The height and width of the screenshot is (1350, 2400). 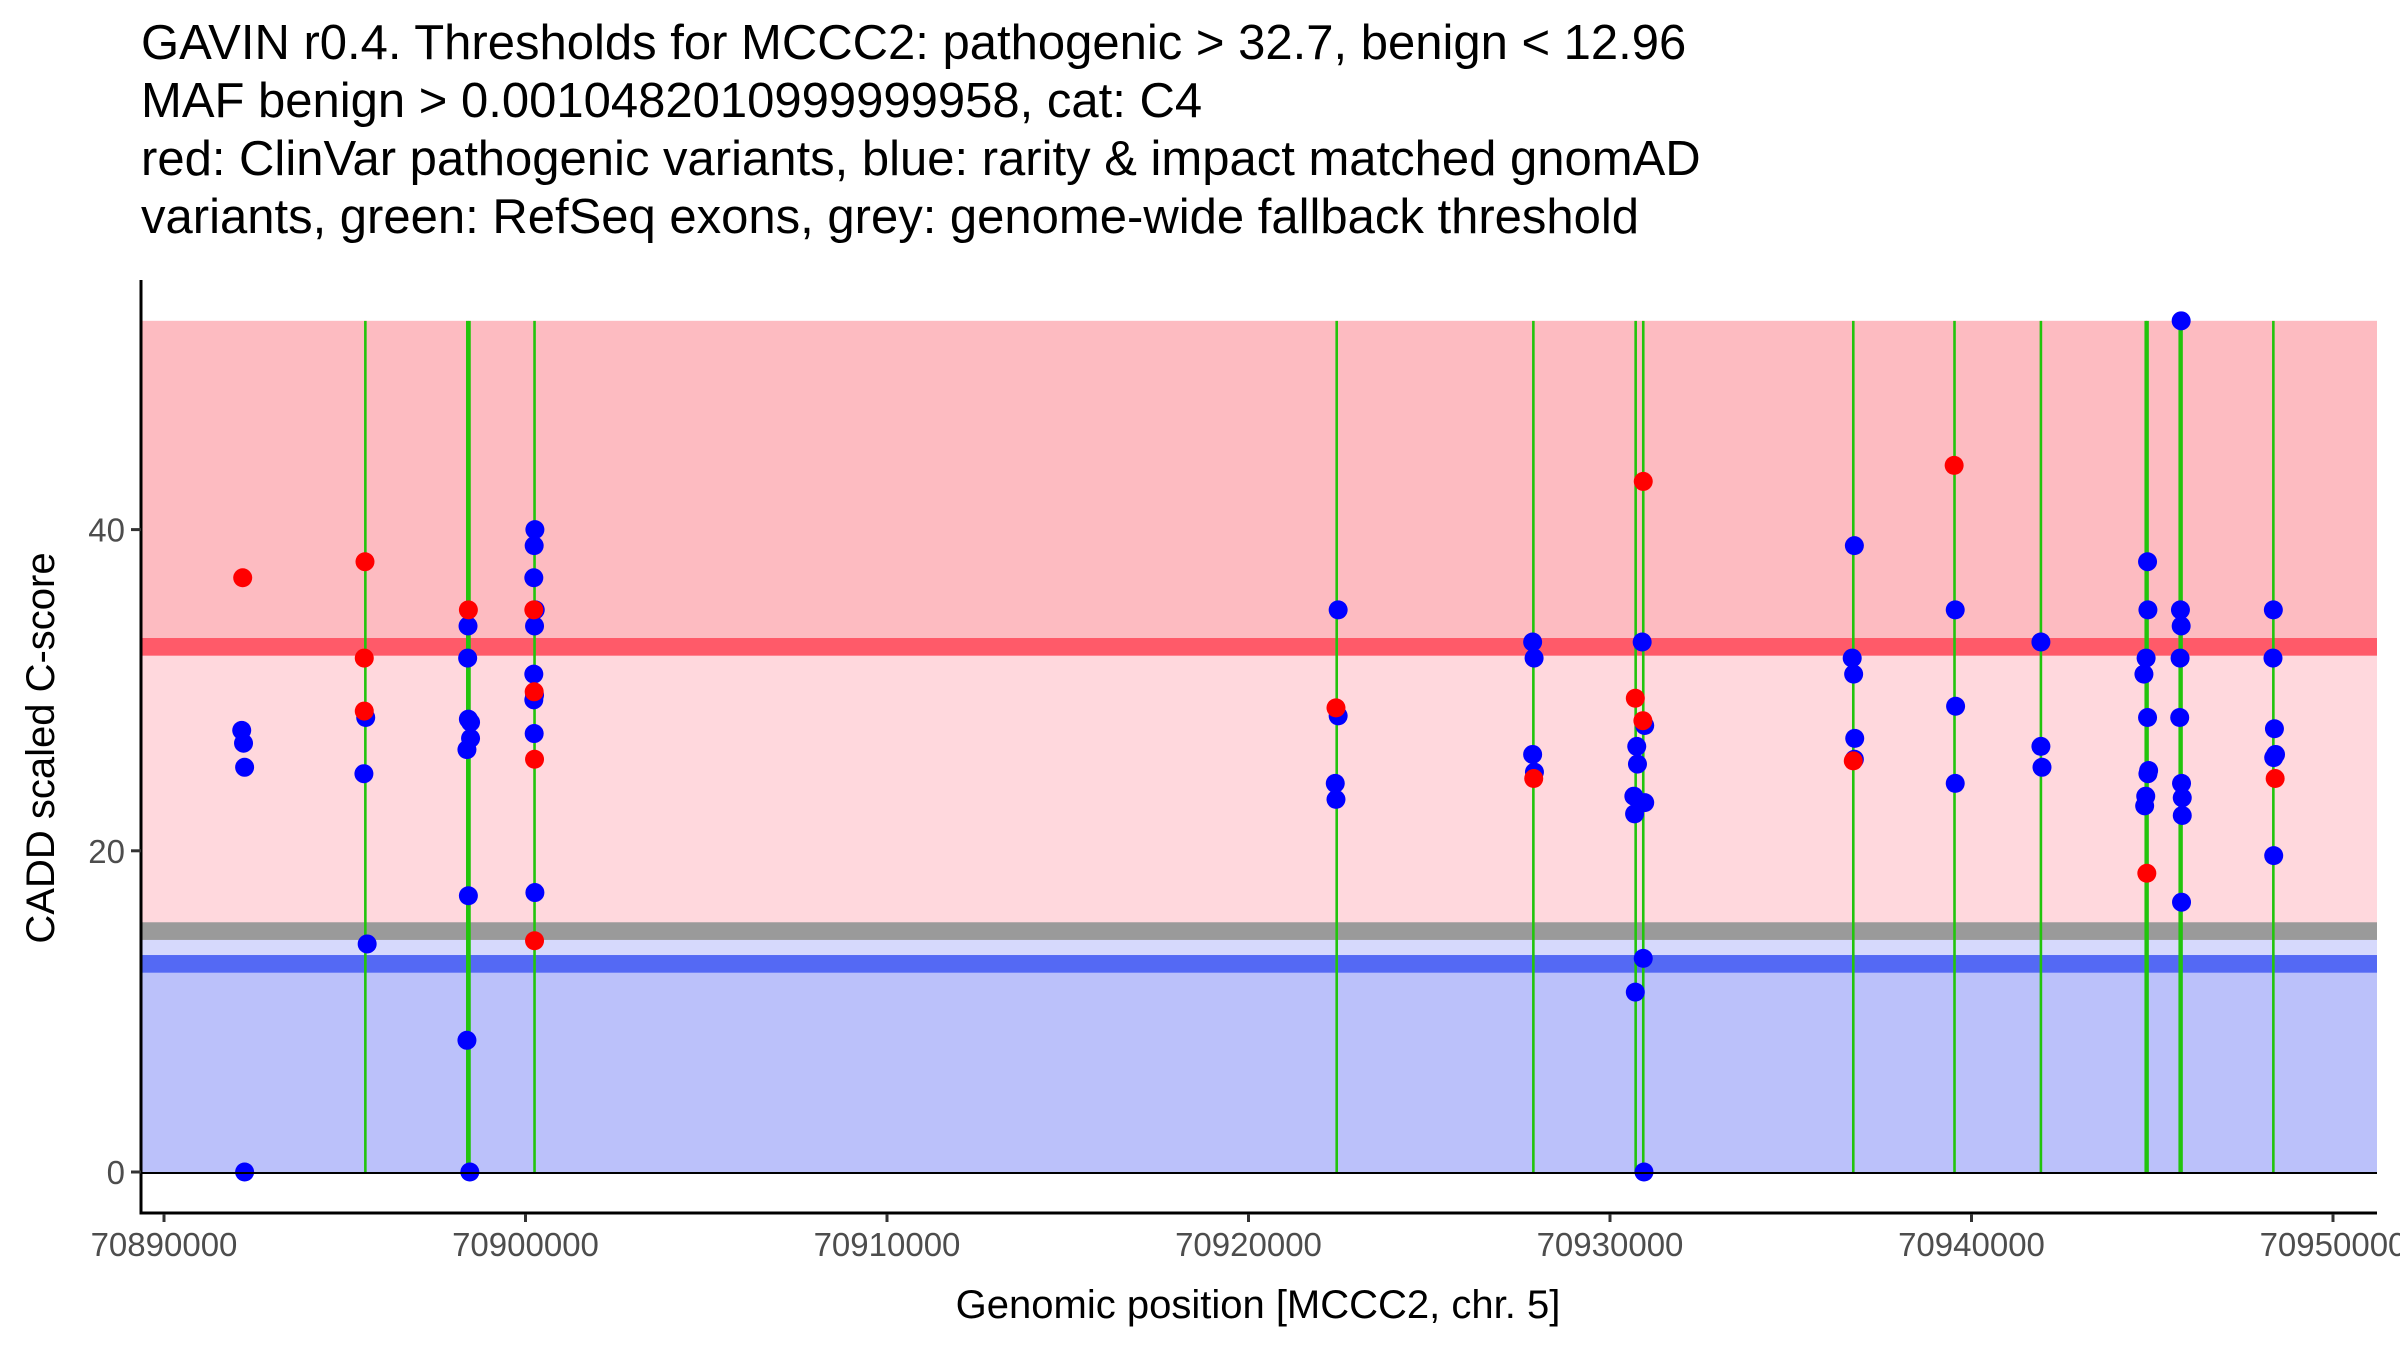 I want to click on y-tick-label: 20, so click(x=106, y=851).